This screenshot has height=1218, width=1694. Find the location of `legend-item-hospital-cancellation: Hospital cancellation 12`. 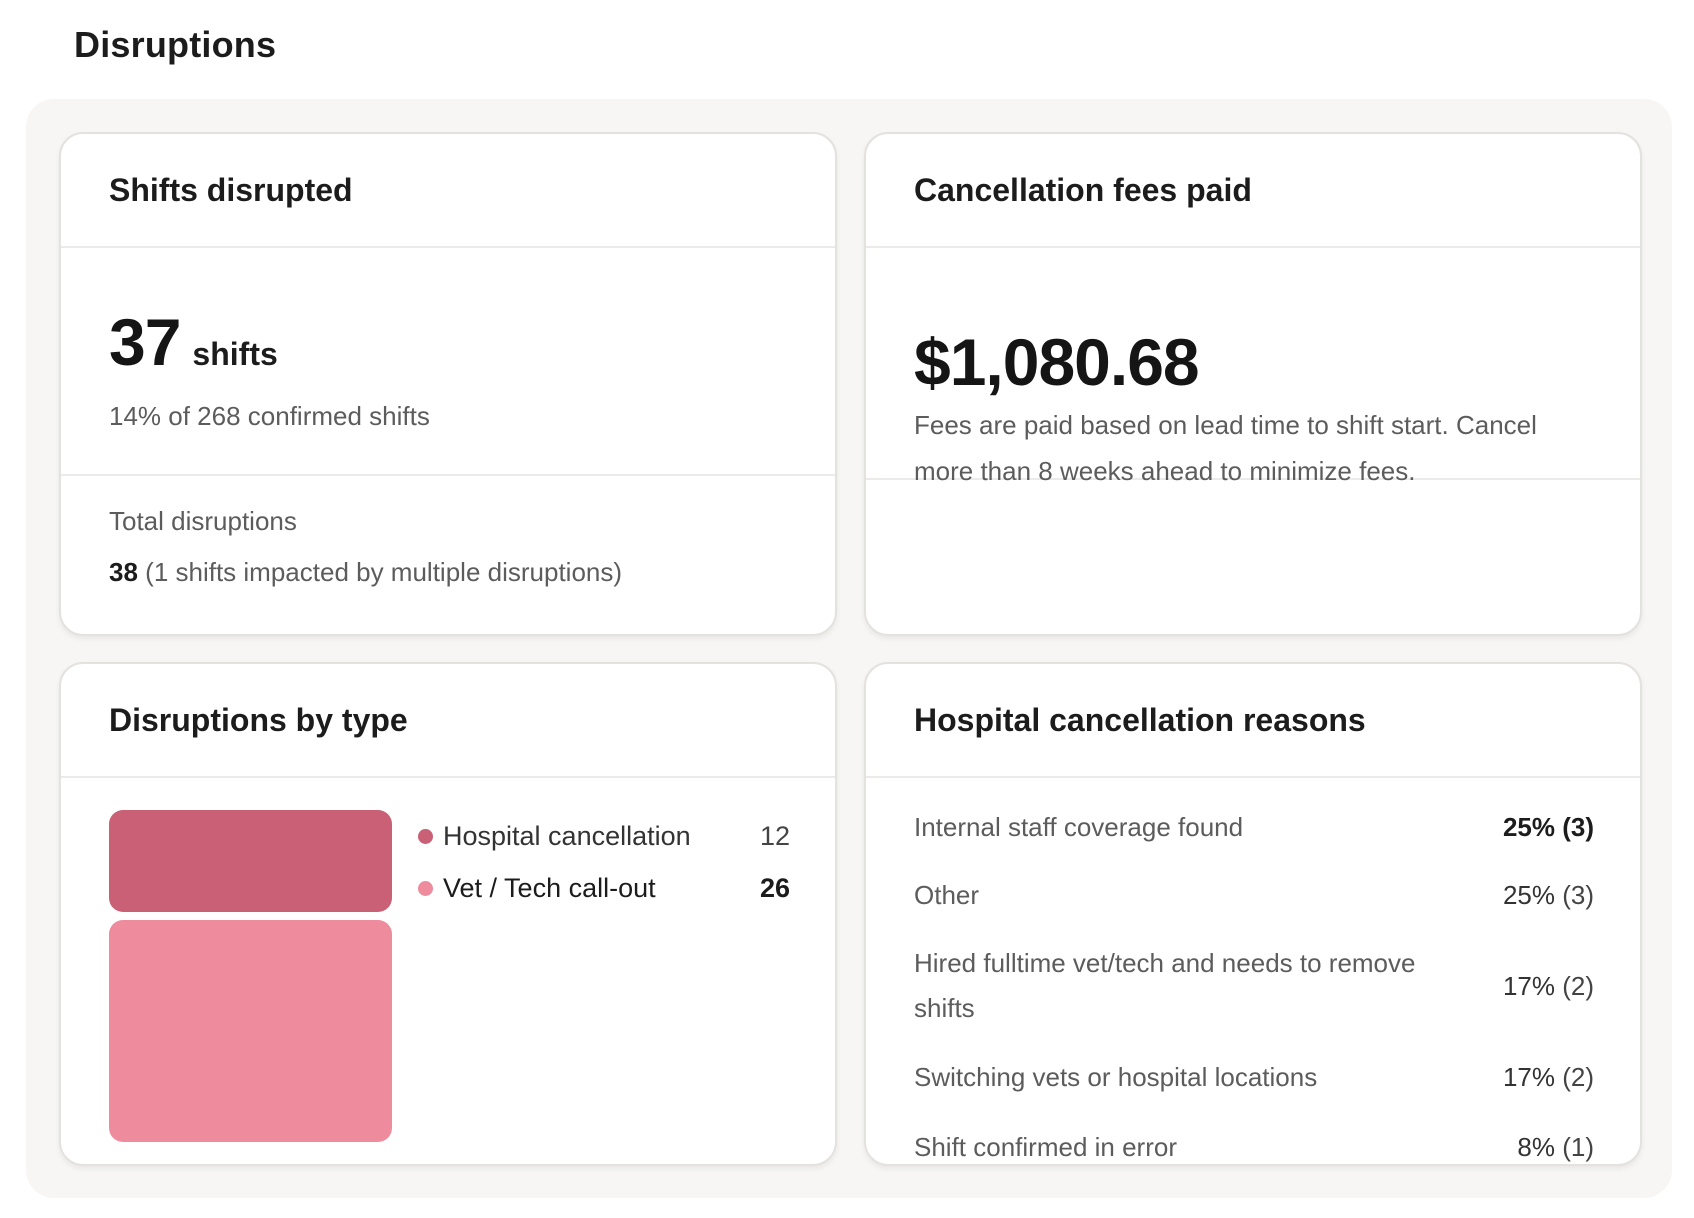

legend-item-hospital-cancellation: Hospital cancellation 12 is located at coordinates (604, 836).